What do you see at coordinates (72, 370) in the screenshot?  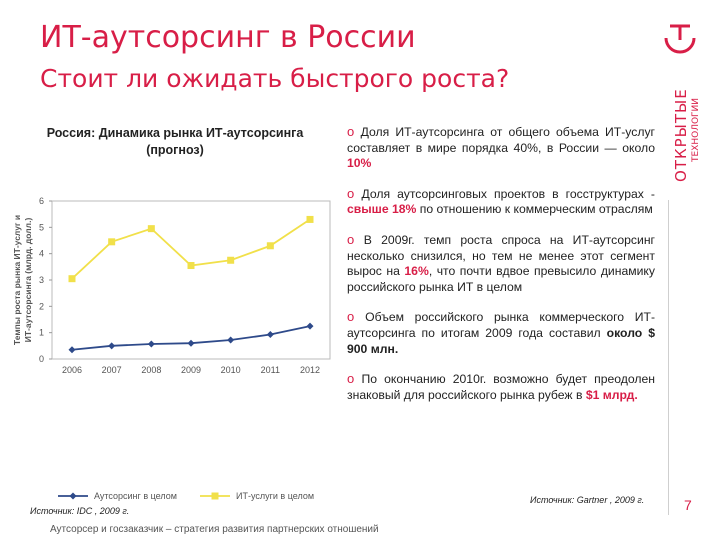 I see `x-tick-label: 2006` at bounding box center [72, 370].